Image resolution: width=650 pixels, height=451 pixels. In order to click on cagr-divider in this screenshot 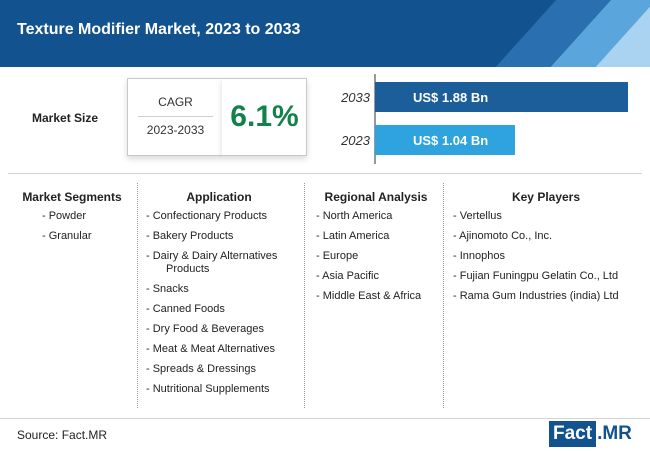, I will do `click(175, 116)`.